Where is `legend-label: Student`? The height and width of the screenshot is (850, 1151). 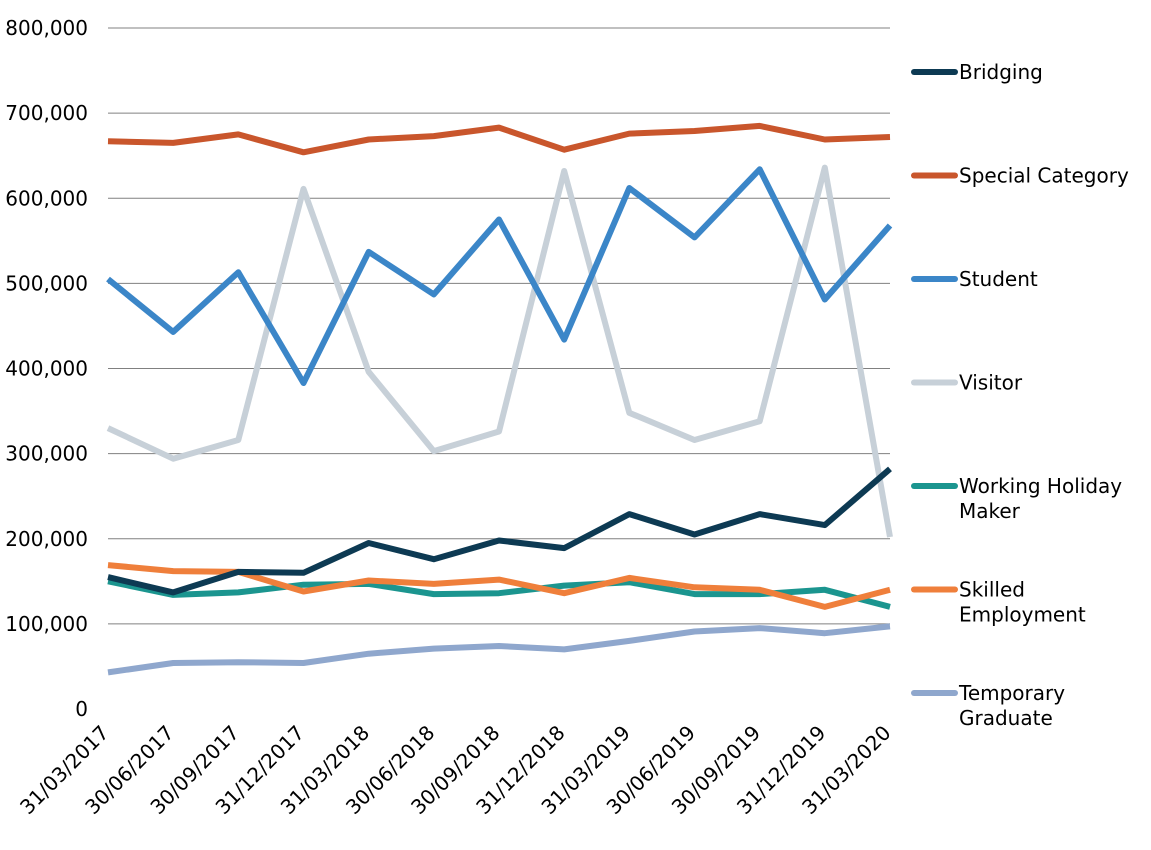 legend-label: Student is located at coordinates (998, 279).